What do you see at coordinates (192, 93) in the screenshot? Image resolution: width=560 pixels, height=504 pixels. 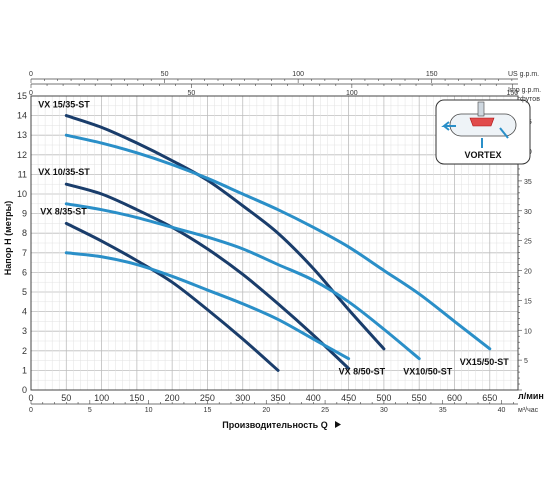 I see `imp-gpm-tick-label: 50` at bounding box center [192, 93].